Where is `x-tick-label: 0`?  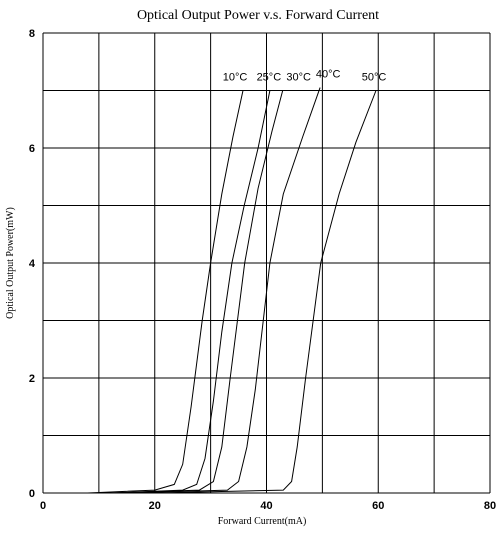
x-tick-label: 0 is located at coordinates (43, 506).